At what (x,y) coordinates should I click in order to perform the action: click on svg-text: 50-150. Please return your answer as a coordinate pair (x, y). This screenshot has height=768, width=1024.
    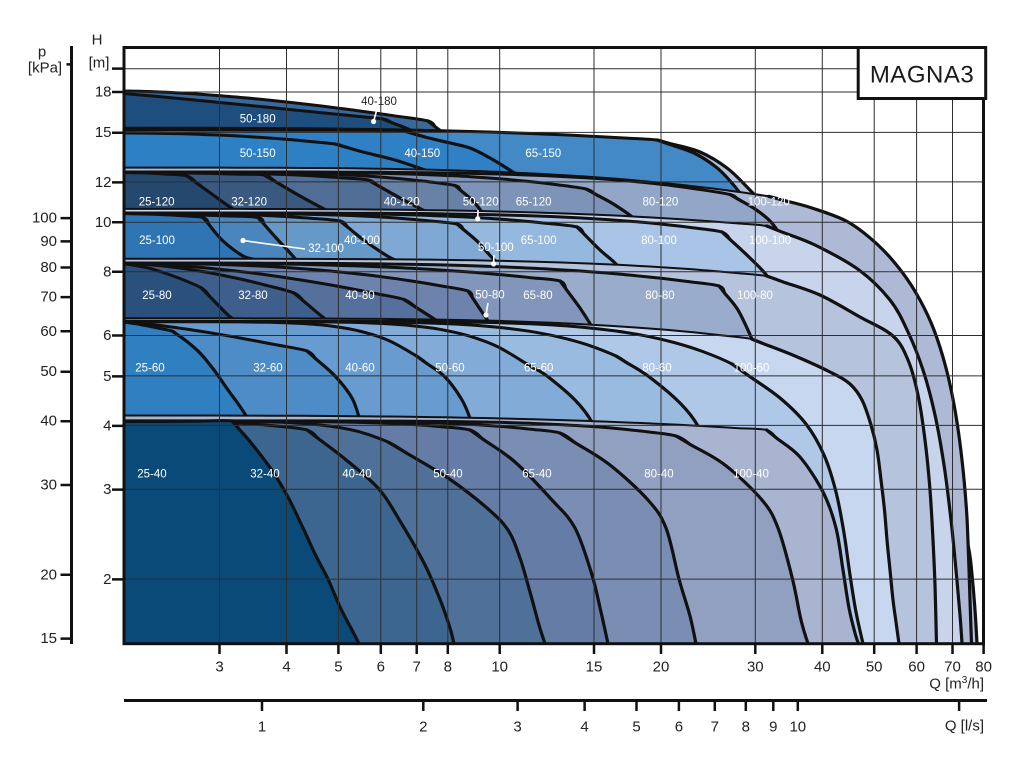
    Looking at the image, I should click on (258, 154).